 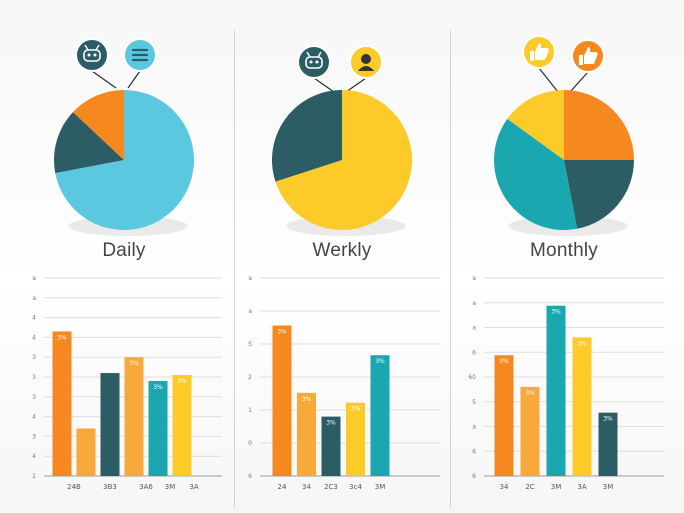 What do you see at coordinates (140, 55) in the screenshot?
I see `menu-lines-icon` at bounding box center [140, 55].